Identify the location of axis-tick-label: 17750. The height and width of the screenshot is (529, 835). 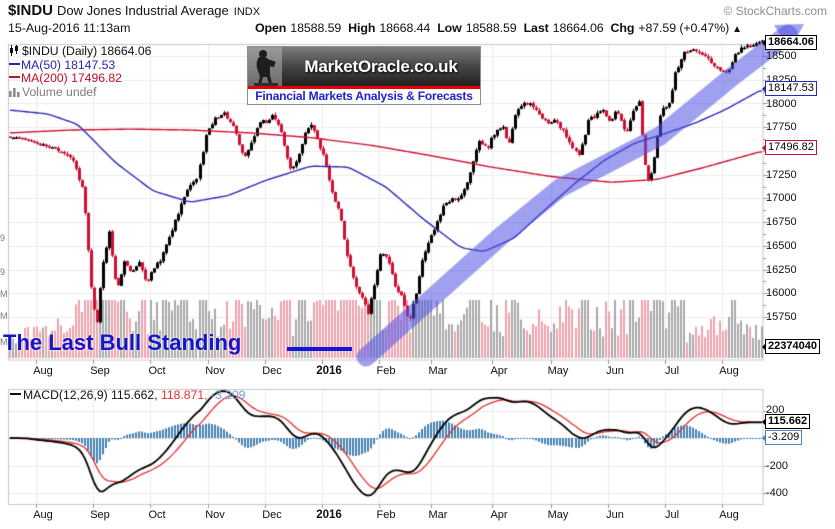
(781, 127).